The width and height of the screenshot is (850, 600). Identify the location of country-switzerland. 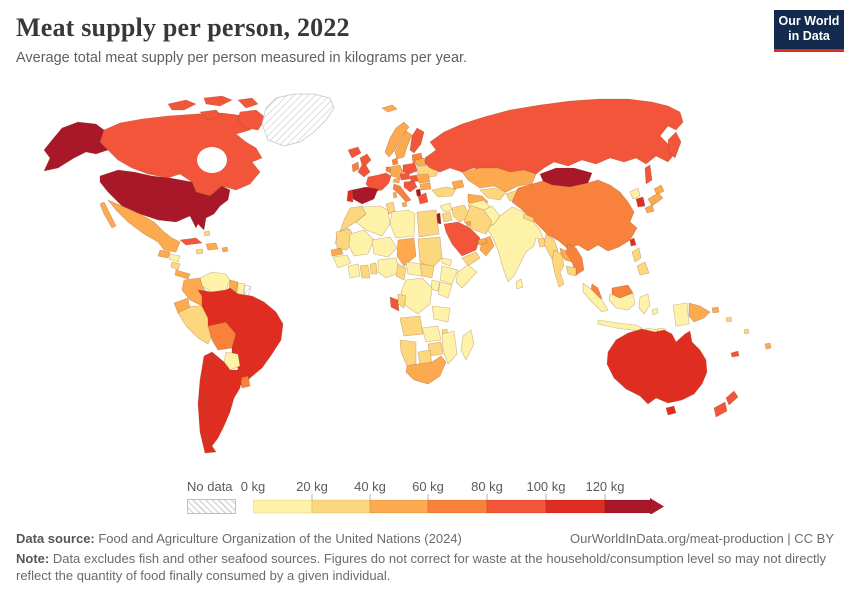
(396, 180).